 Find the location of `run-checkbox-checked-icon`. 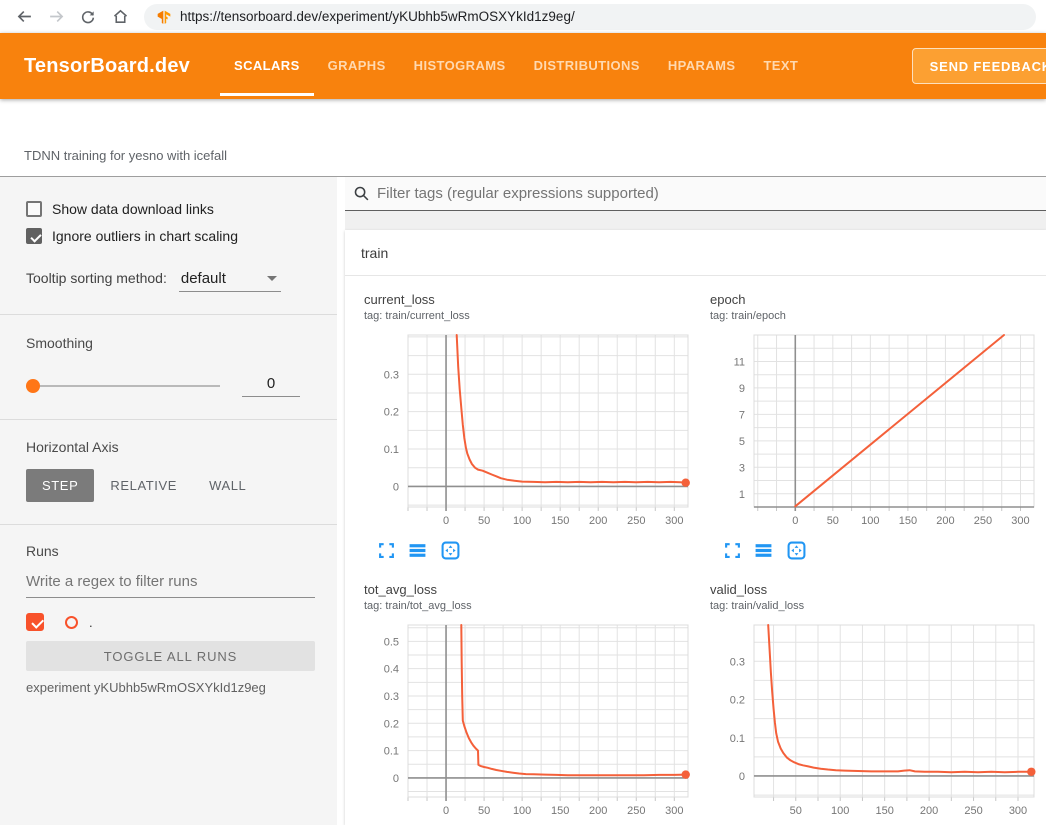

run-checkbox-checked-icon is located at coordinates (35, 622).